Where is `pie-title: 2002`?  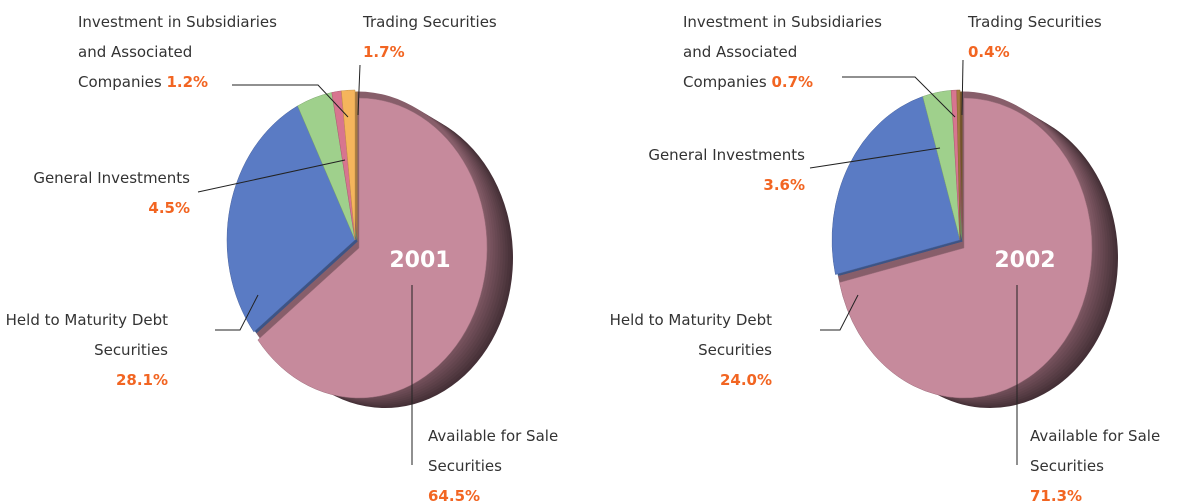
pie-title: 2002 is located at coordinates (1024, 260).